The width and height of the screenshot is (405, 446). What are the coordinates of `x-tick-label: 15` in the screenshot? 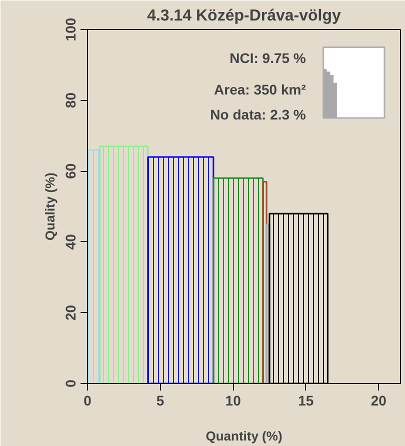 It's located at (306, 400).